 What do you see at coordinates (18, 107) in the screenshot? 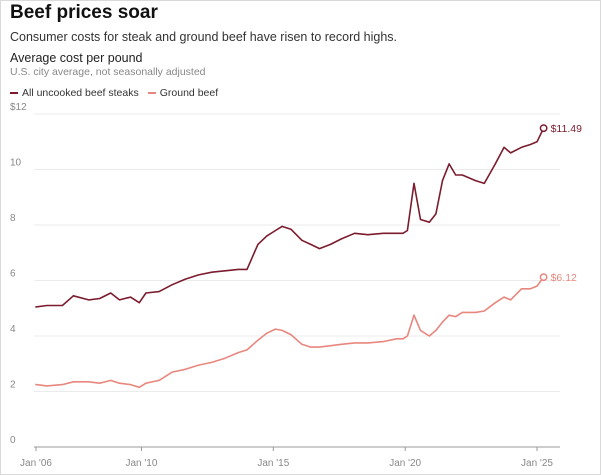
I see `y-tick-label: $12` at bounding box center [18, 107].